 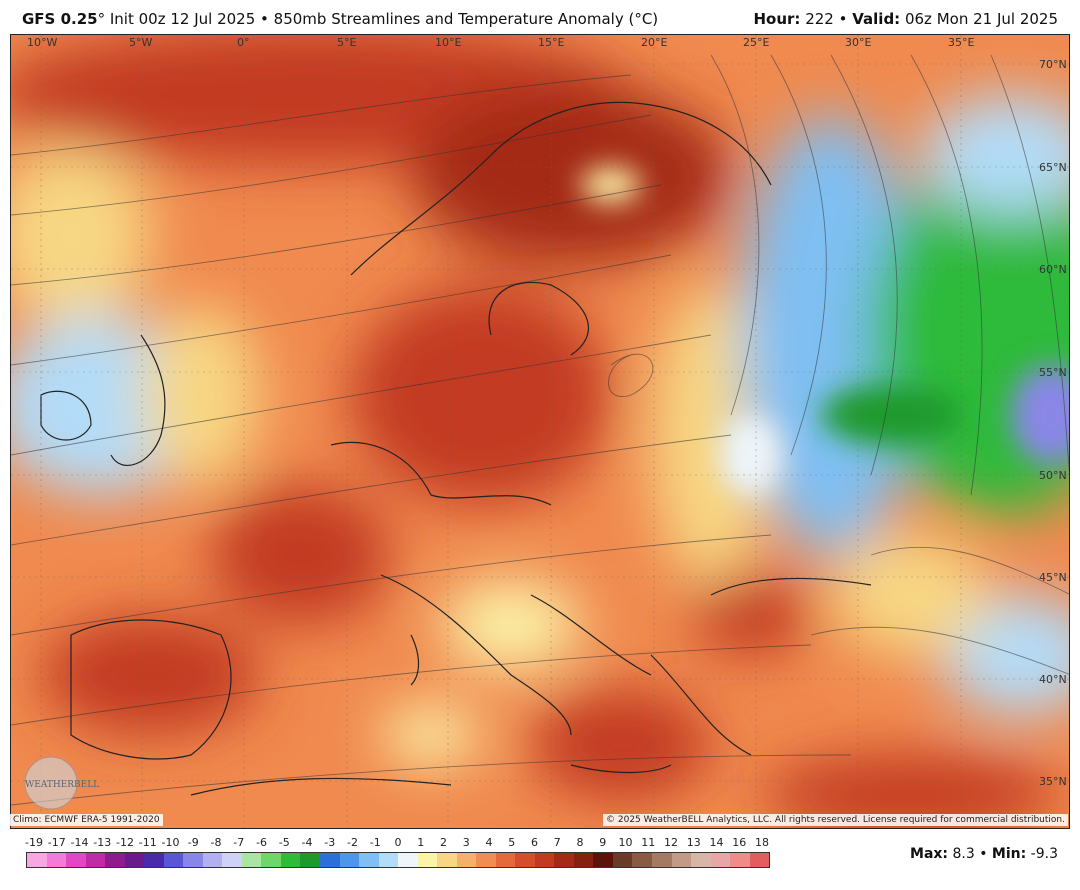 What do you see at coordinates (125, 842) in the screenshot?
I see `legend-tick-label: -12` at bounding box center [125, 842].